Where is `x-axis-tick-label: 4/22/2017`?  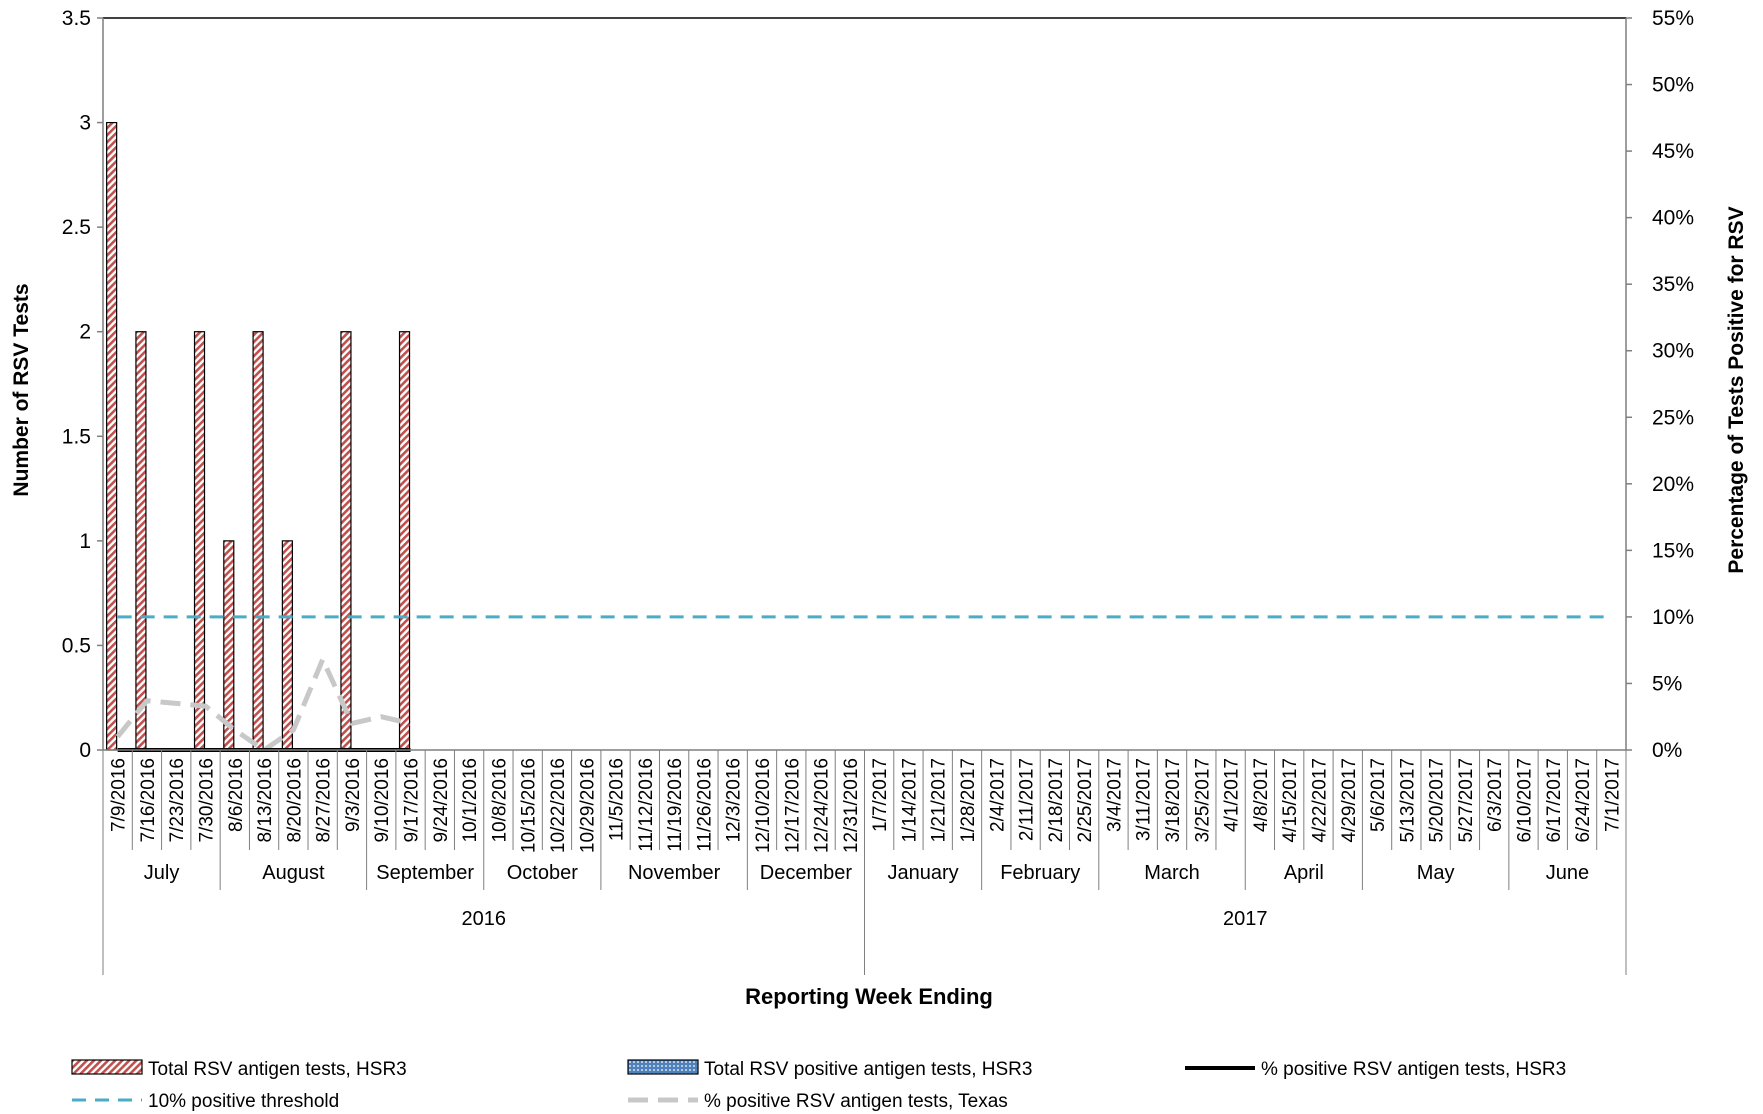
x-axis-tick-label: 4/22/2017 is located at coordinates (1319, 800).